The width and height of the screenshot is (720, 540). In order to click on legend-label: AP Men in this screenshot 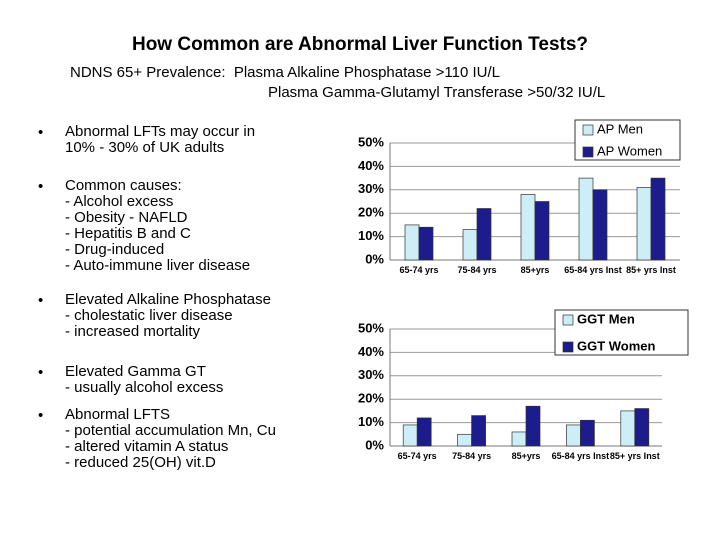, I will do `click(620, 128)`.